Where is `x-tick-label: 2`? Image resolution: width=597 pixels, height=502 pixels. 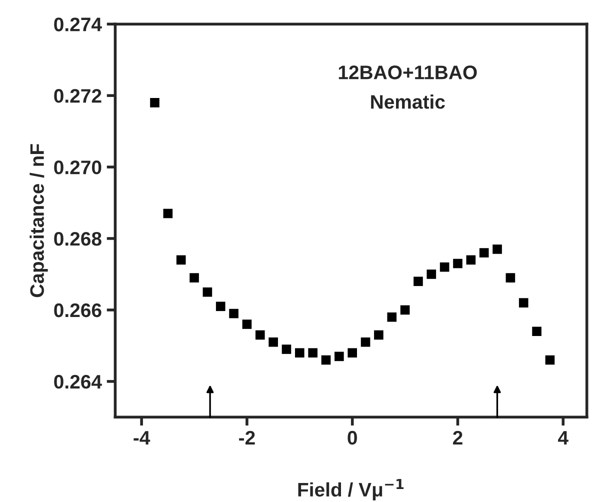 x-tick-label: 2 is located at coordinates (457, 437).